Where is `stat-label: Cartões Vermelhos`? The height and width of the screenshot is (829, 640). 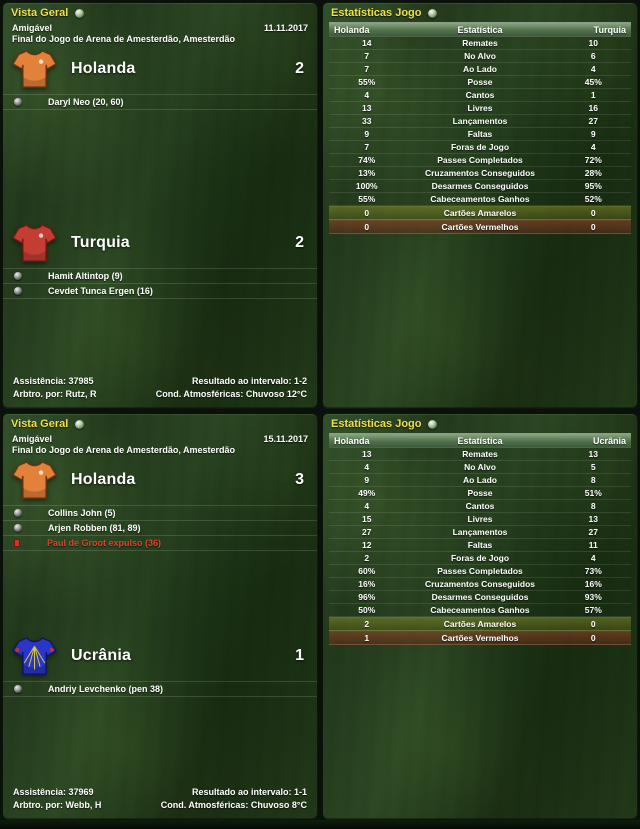 stat-label: Cartões Vermelhos is located at coordinates (480, 227).